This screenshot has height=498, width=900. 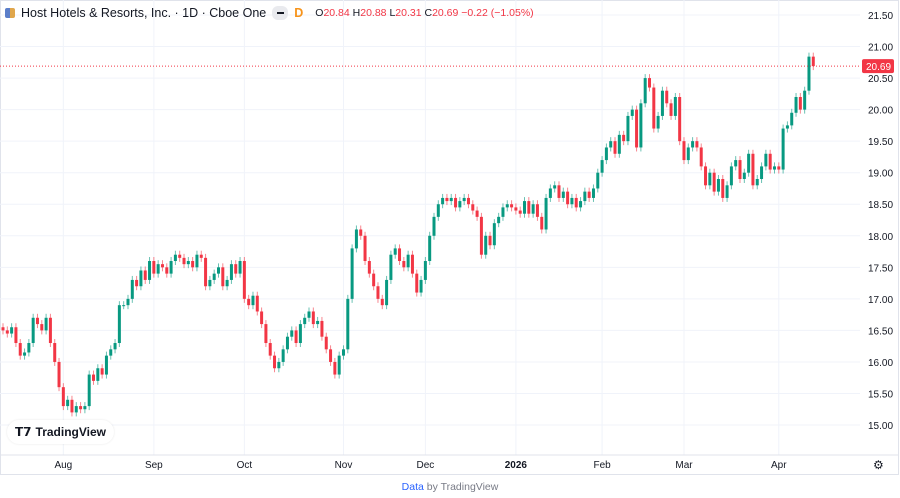 I want to click on y-tick-label: 21.50, so click(x=880, y=16).